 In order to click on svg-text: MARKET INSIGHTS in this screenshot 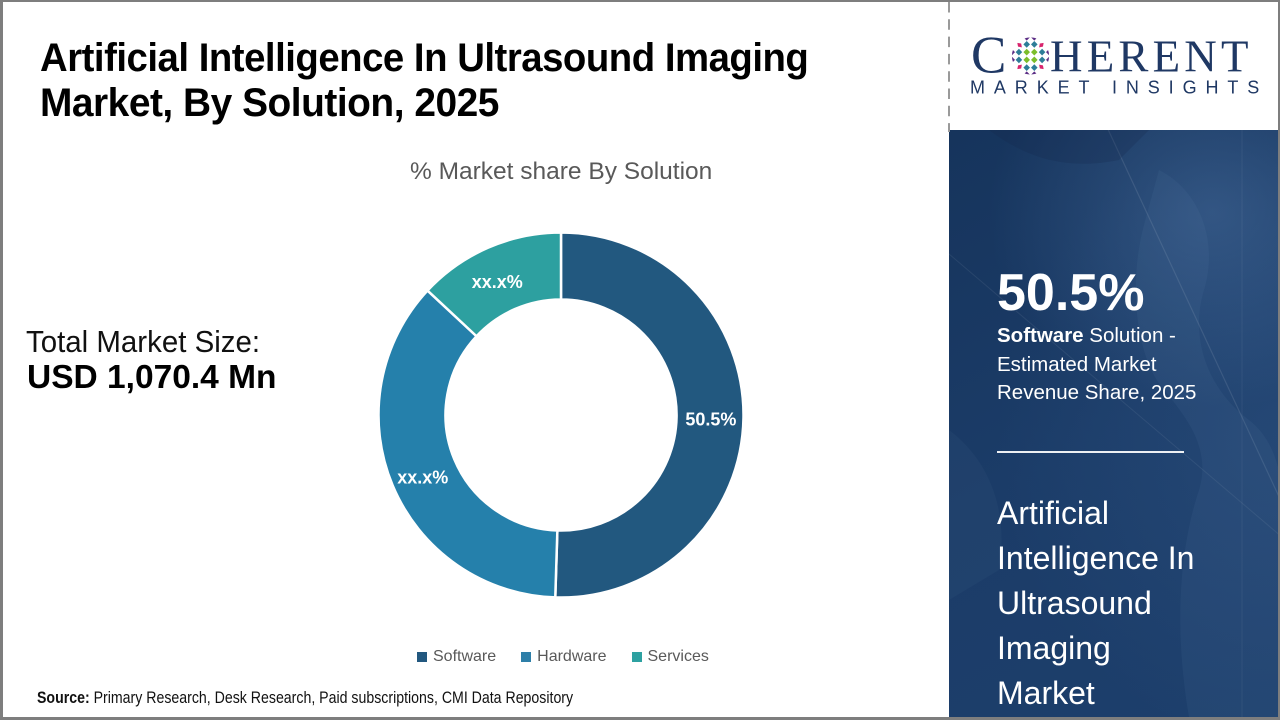, I will do `click(1119, 88)`.